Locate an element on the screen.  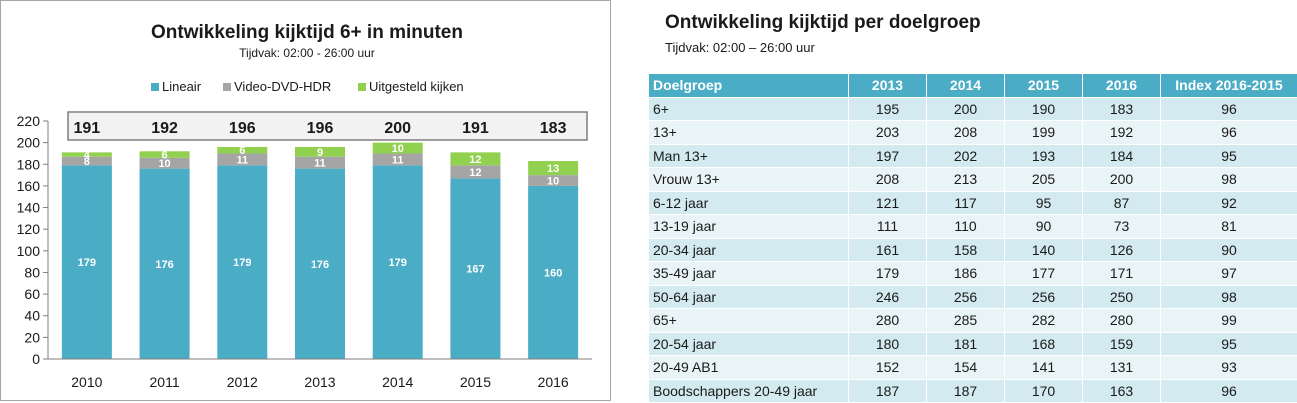
row-label: Boodschappers 20-49 jaar is located at coordinates (749, 391).